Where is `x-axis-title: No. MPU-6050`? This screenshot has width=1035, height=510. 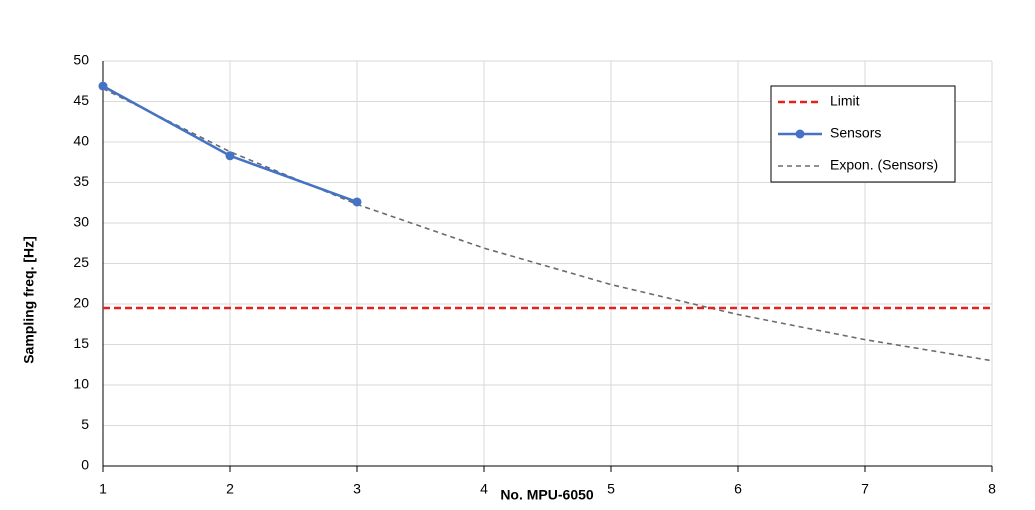 x-axis-title: No. MPU-6050 is located at coordinates (547, 495).